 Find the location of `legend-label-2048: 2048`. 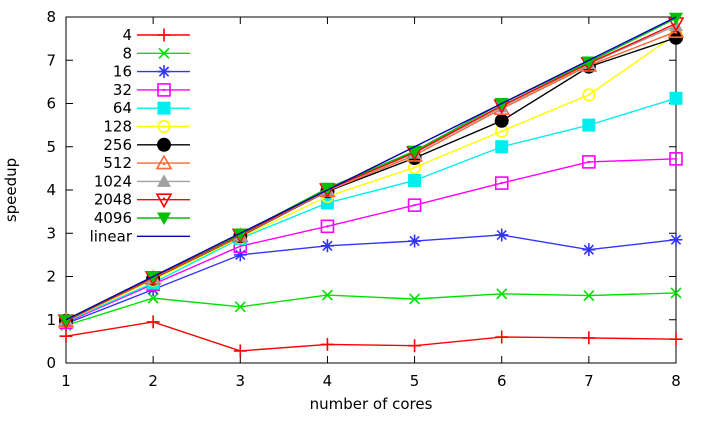

legend-label-2048: 2048 is located at coordinates (113, 200).